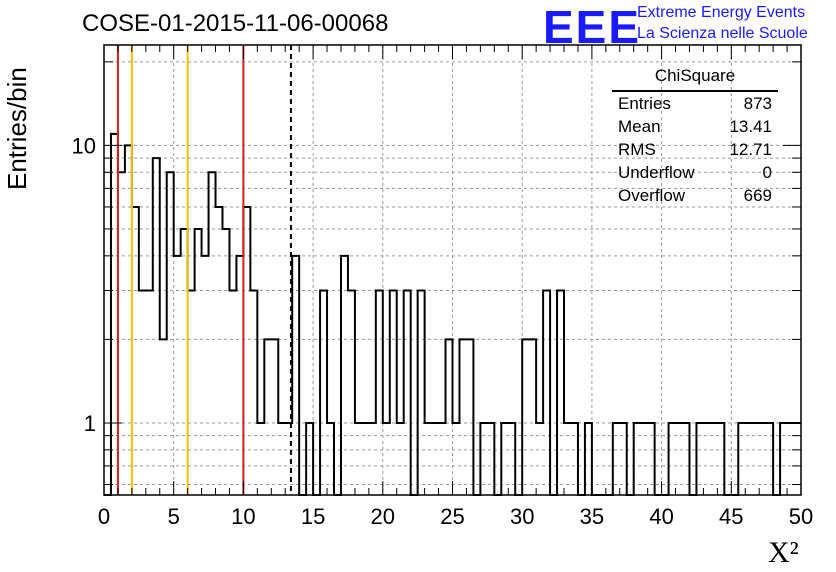 Image resolution: width=836 pixels, height=572 pixels. I want to click on x-axis-label: X², so click(783, 552).